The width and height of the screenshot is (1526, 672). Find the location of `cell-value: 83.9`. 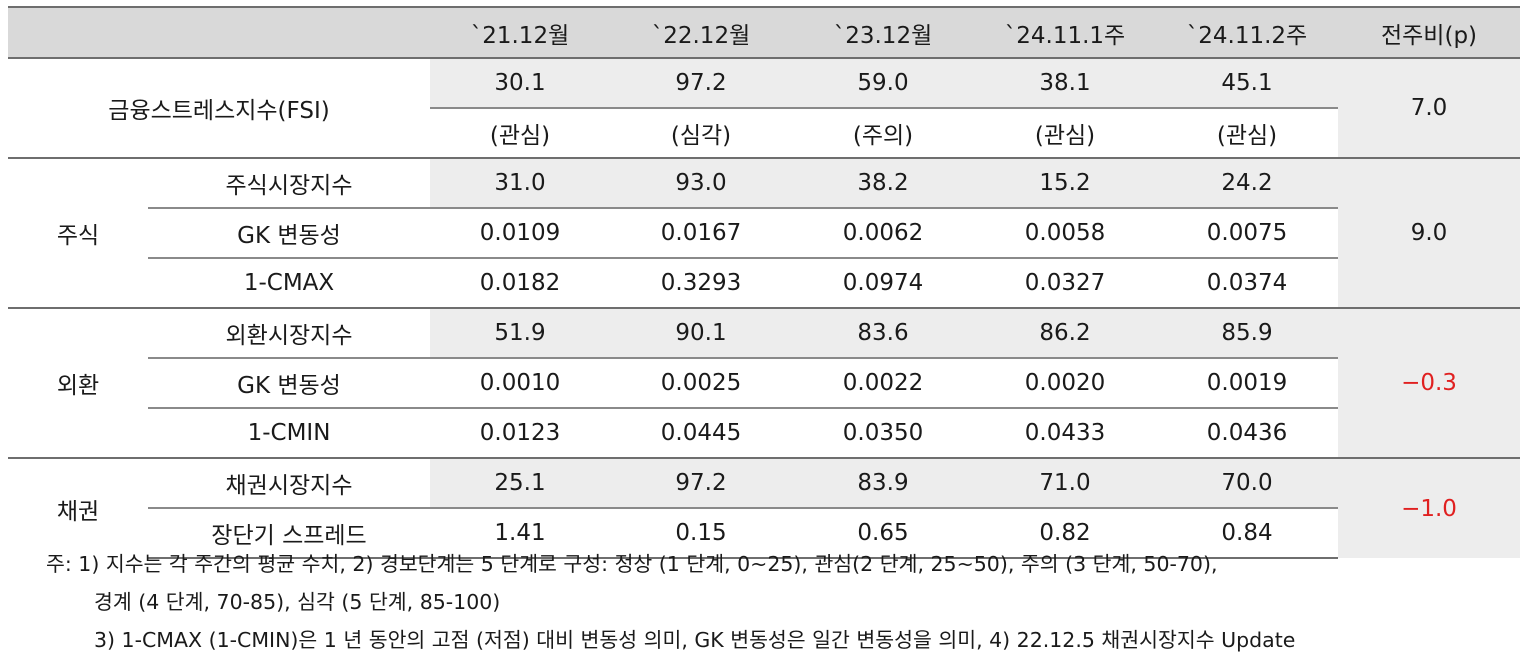

cell-value: 83.9 is located at coordinates (883, 482).